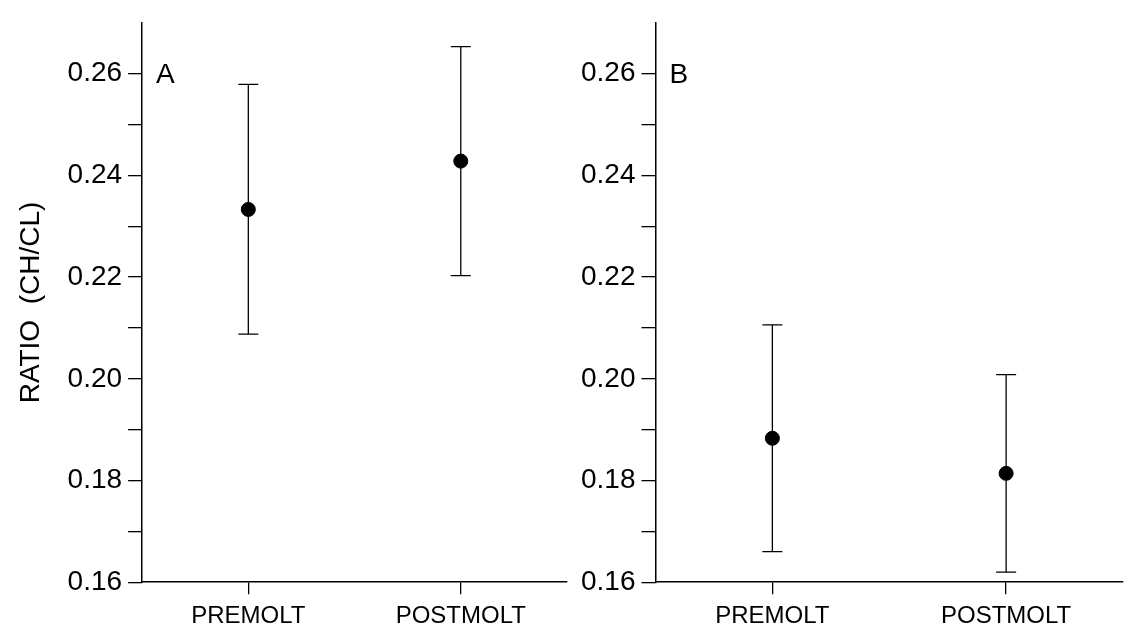 This screenshot has height=639, width=1131. Describe the element at coordinates (29, 302) in the screenshot. I see `y-axis-title: RATIO (CH/CL)` at that location.